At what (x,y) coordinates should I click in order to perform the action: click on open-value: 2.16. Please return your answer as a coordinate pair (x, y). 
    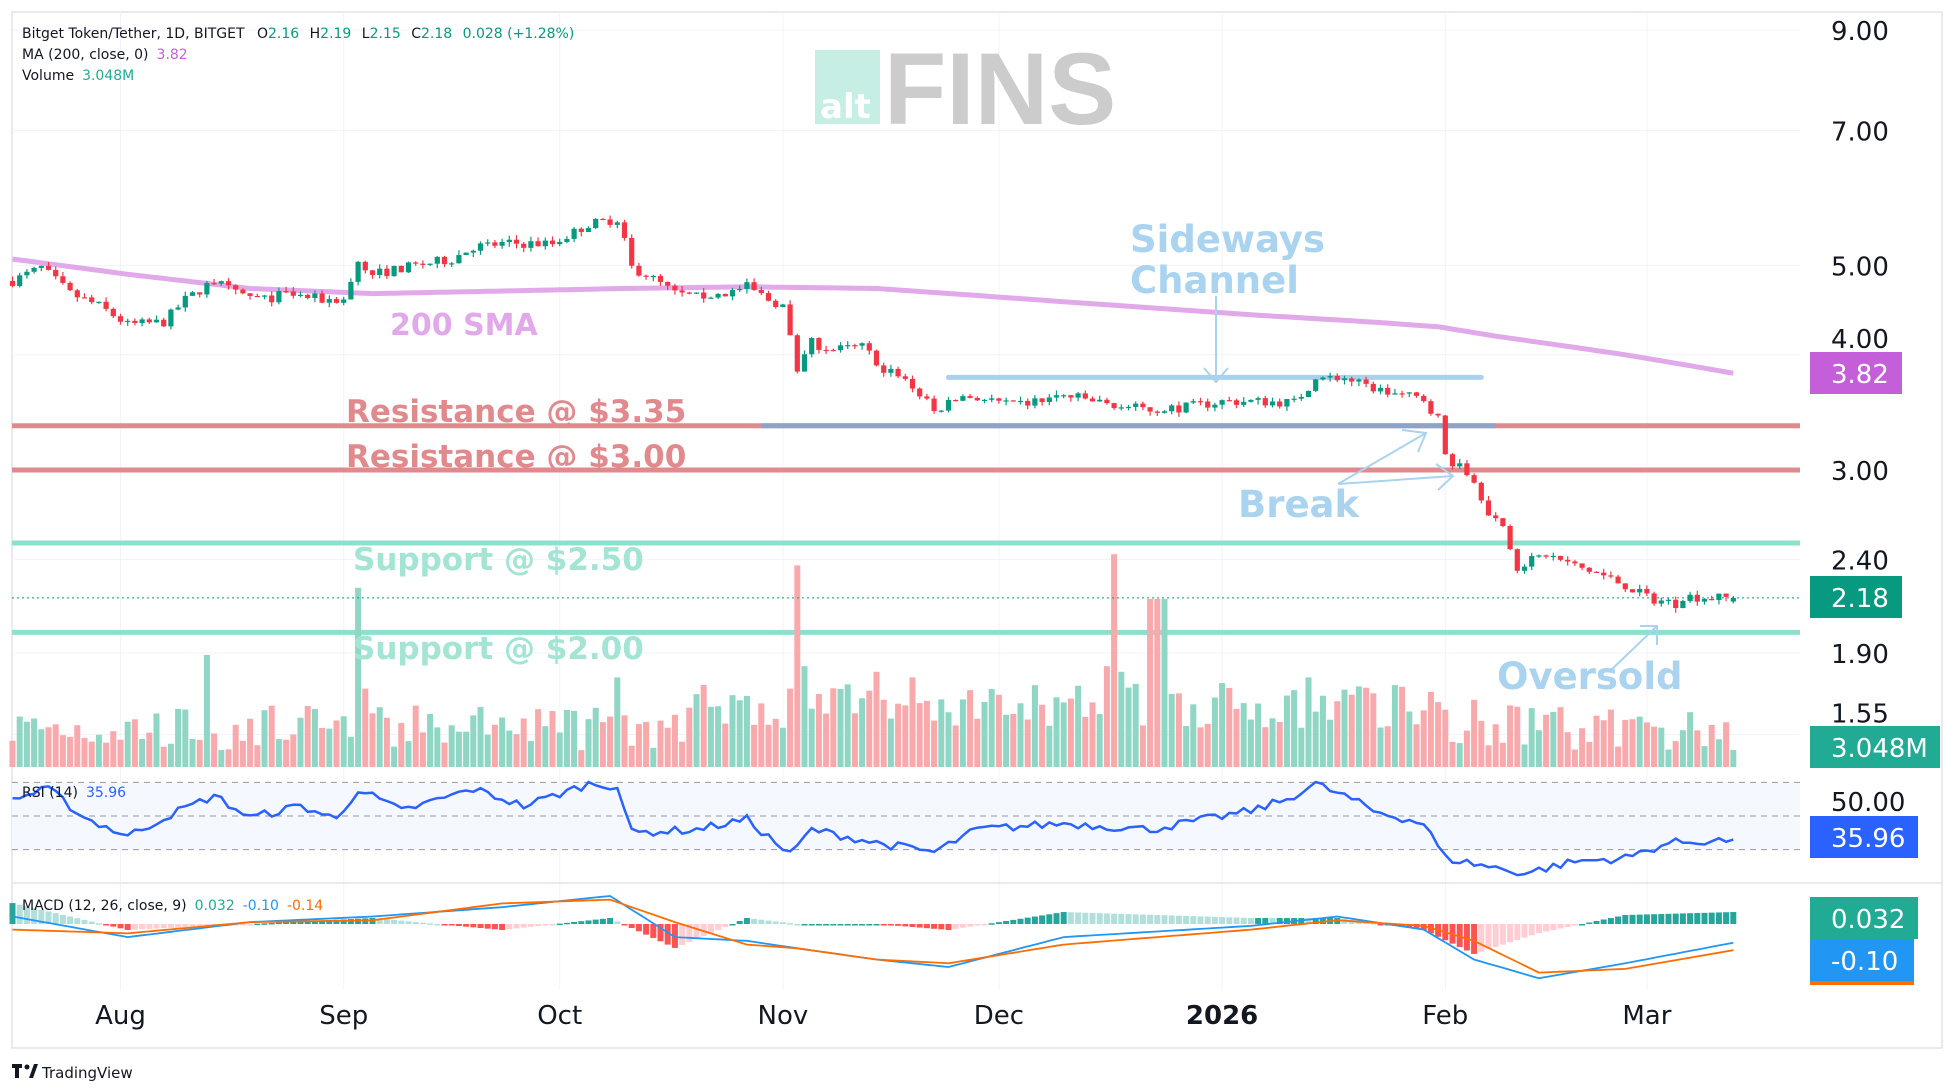
    Looking at the image, I should click on (283, 34).